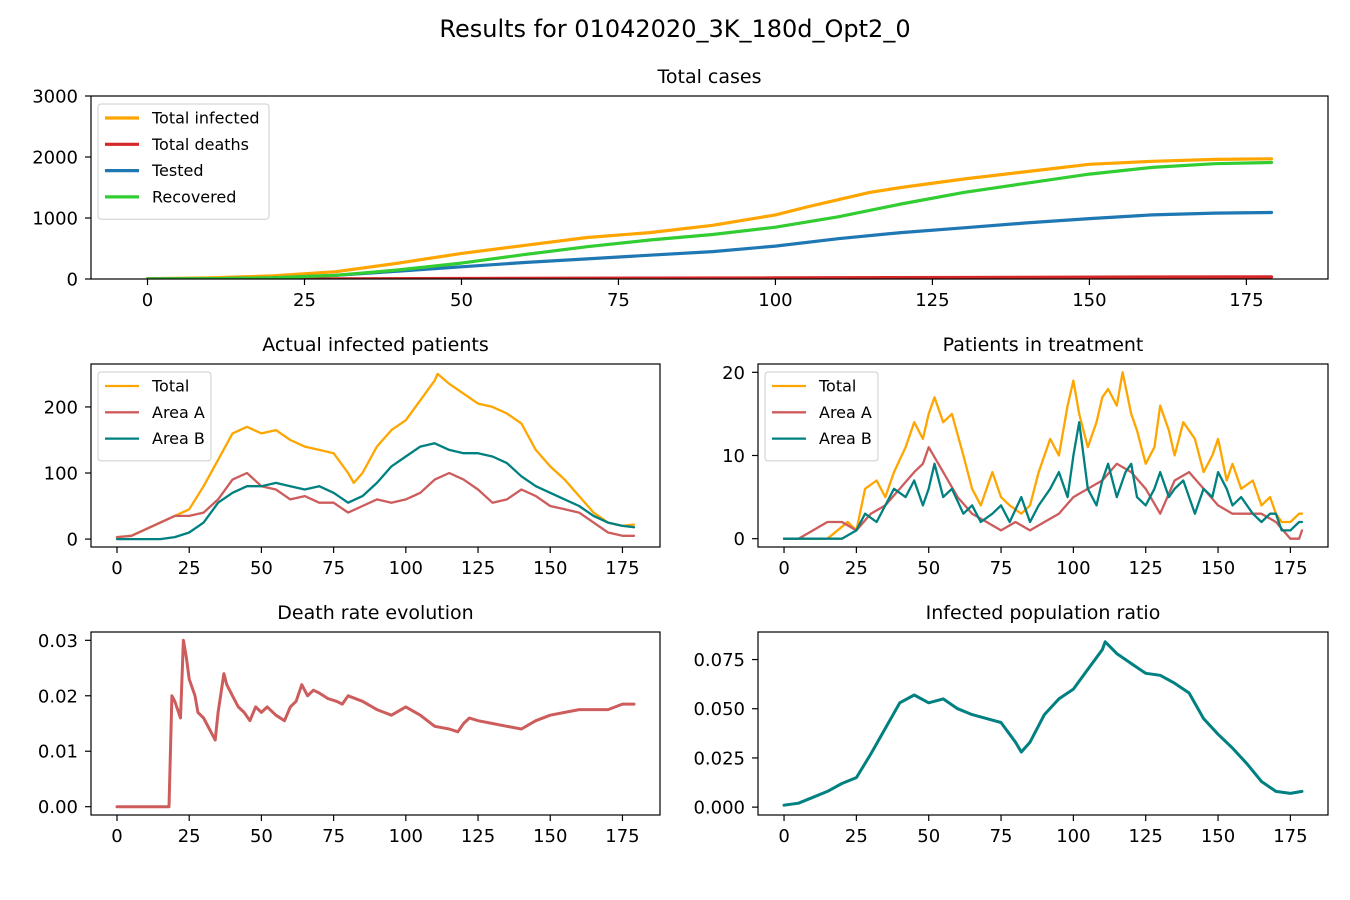 Image resolution: width=1350 pixels, height=900 pixels. What do you see at coordinates (61, 474) in the screenshot?
I see `y-tick-label: 100` at bounding box center [61, 474].